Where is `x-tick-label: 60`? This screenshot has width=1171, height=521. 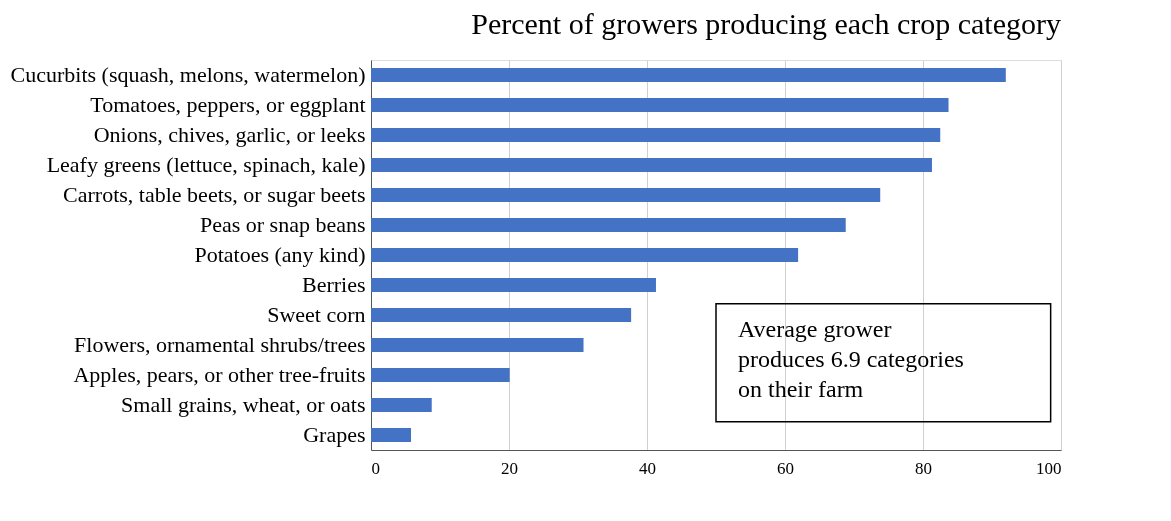
x-tick-label: 60 is located at coordinates (785, 468).